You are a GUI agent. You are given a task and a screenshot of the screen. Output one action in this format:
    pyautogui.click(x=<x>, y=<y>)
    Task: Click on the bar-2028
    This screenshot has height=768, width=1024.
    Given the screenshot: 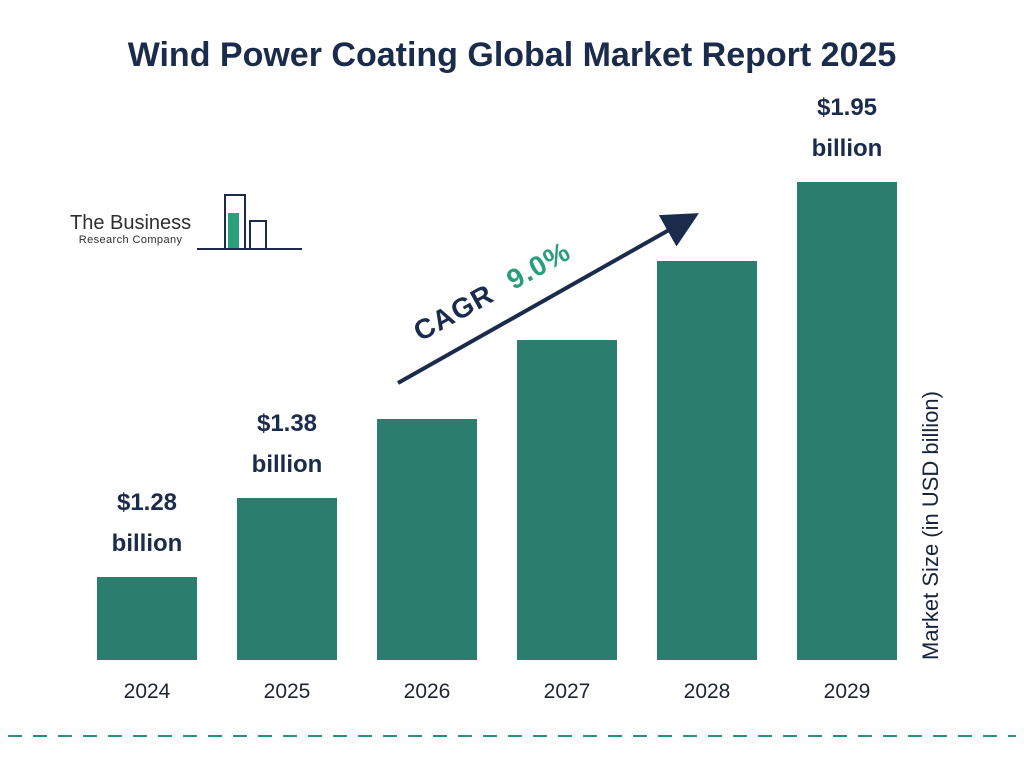 What is the action you would take?
    pyautogui.click(x=707, y=460)
    